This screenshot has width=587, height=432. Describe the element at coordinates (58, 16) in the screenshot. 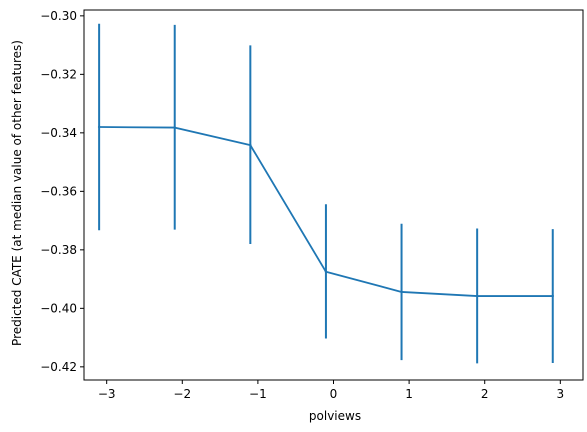

I see `y-tick-label: −0.30` at that location.